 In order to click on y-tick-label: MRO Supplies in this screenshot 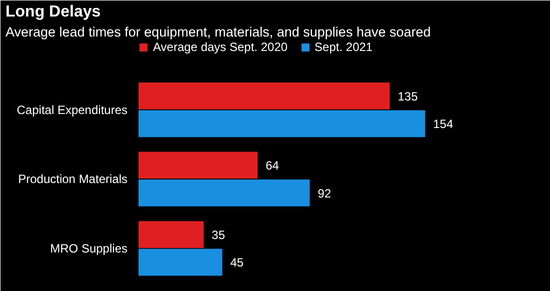, I will do `click(89, 248)`.